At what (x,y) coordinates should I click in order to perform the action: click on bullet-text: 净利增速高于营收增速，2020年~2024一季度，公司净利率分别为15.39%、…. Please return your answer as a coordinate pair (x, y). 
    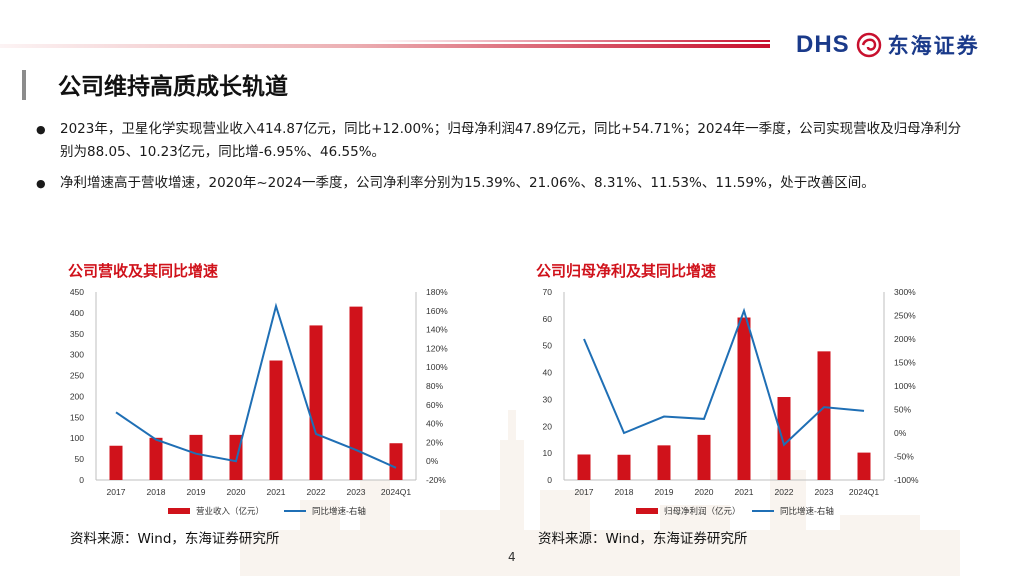
    Looking at the image, I should click on (467, 183).